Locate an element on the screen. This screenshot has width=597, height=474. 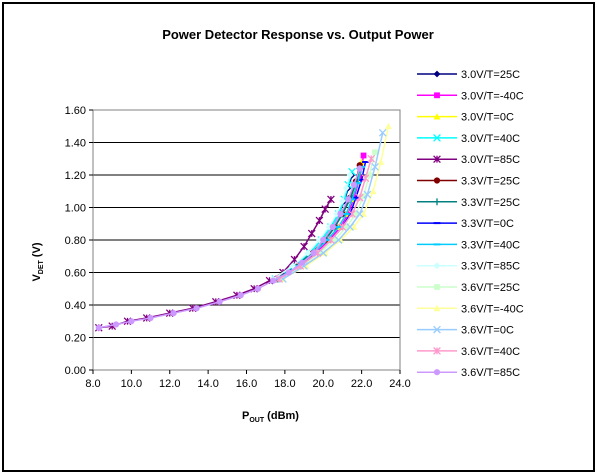
legend-item: 3.0V/T=40C is located at coordinates (468, 139).